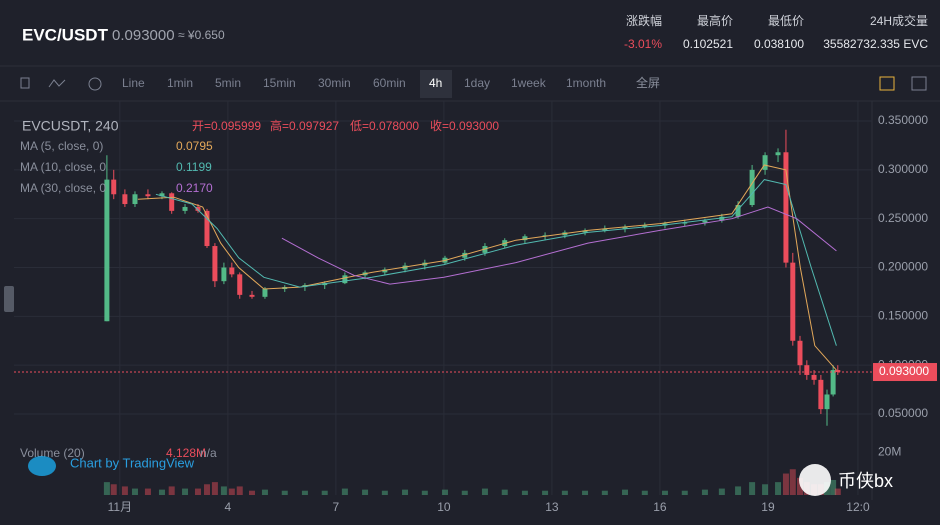 Image resolution: width=940 pixels, height=525 pixels. Describe the element at coordinates (95, 84) in the screenshot. I see `settings-icon` at that location.